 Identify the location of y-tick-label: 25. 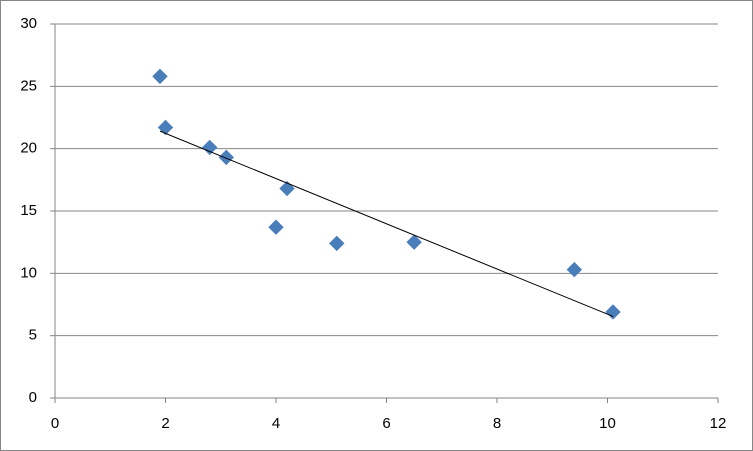
(28, 85).